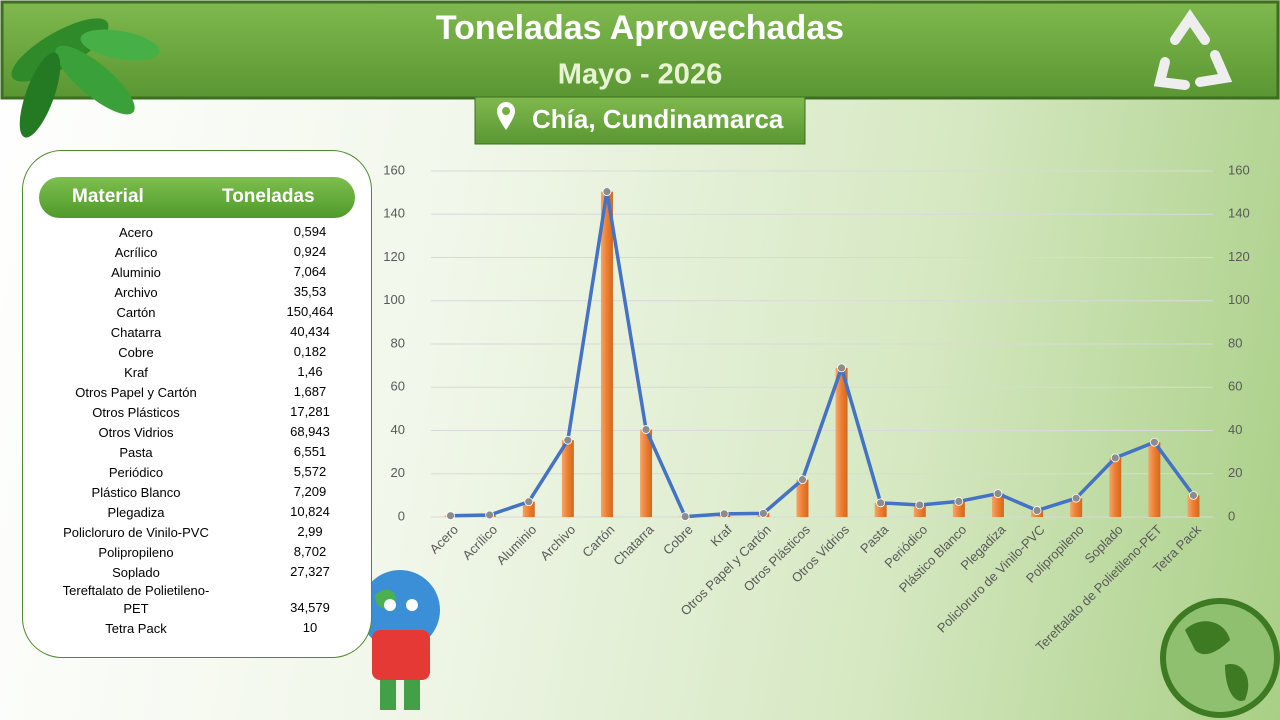 This screenshot has height=720, width=1280. Describe the element at coordinates (1235, 429) in the screenshot. I see `y2-tick-label: 40` at that location.